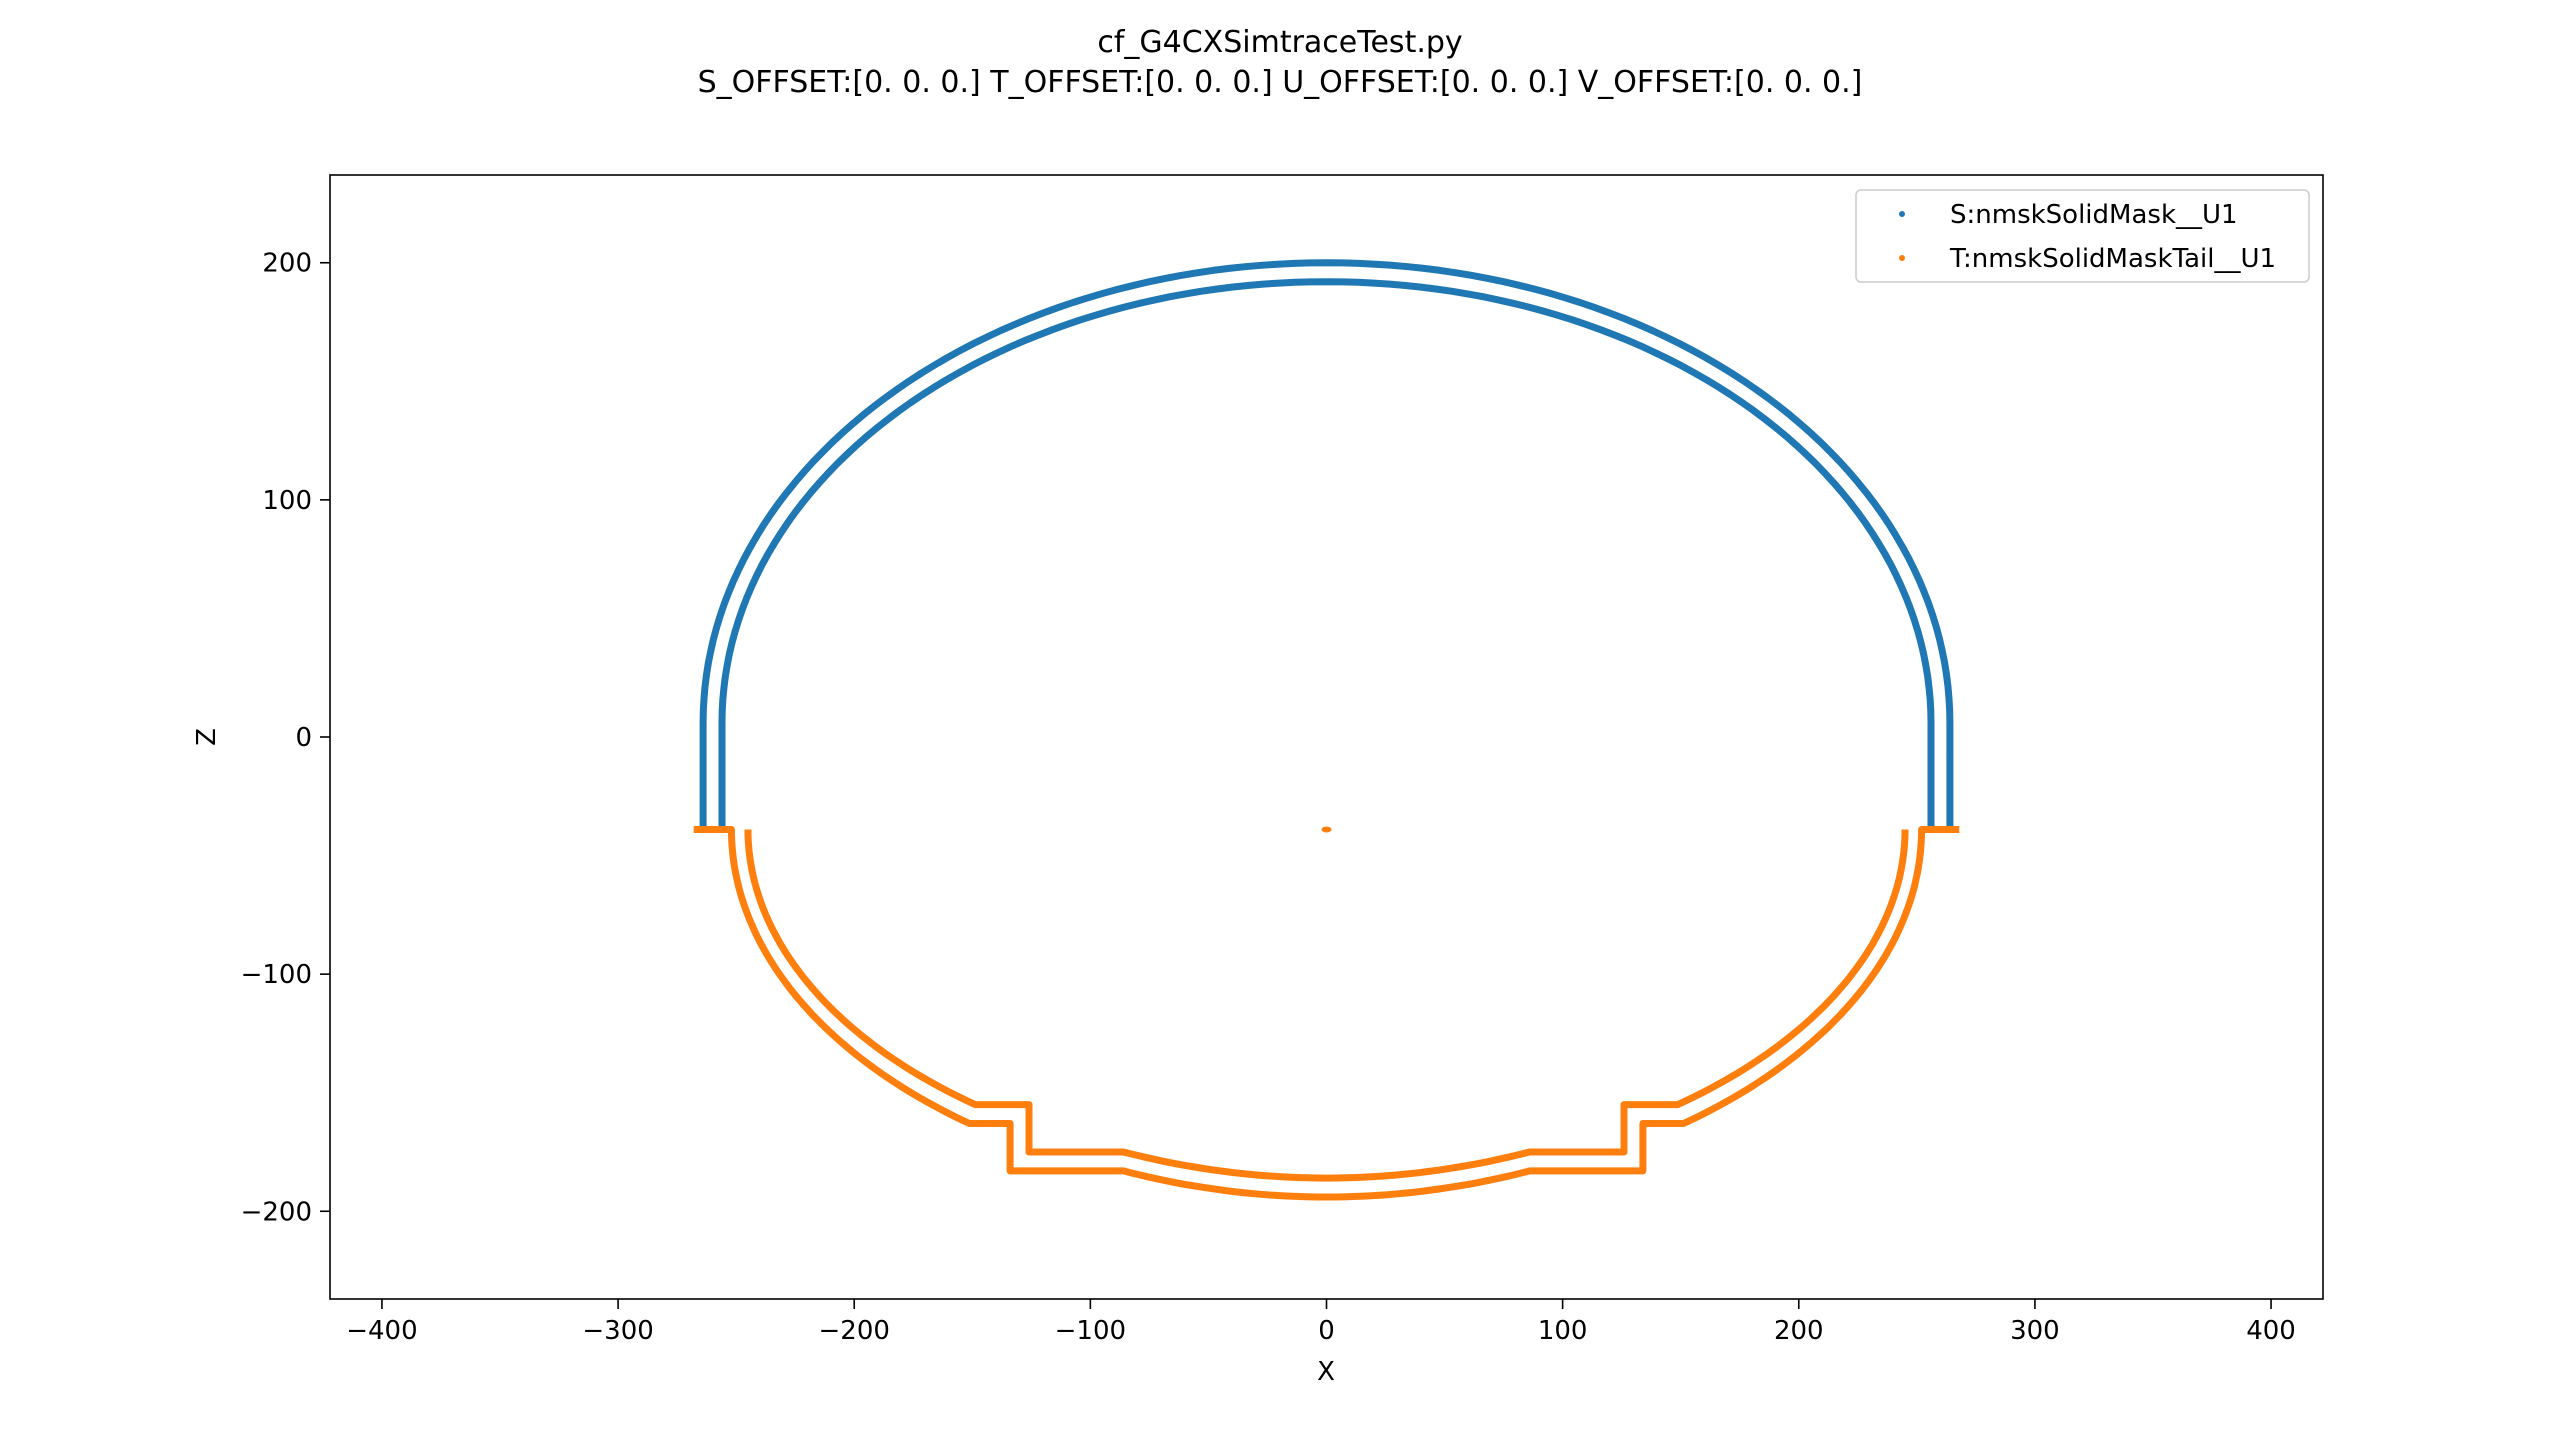  What do you see at coordinates (285, 738) in the screenshot?
I see `y-axis-ticks: −200 −100 0 100 200` at bounding box center [285, 738].